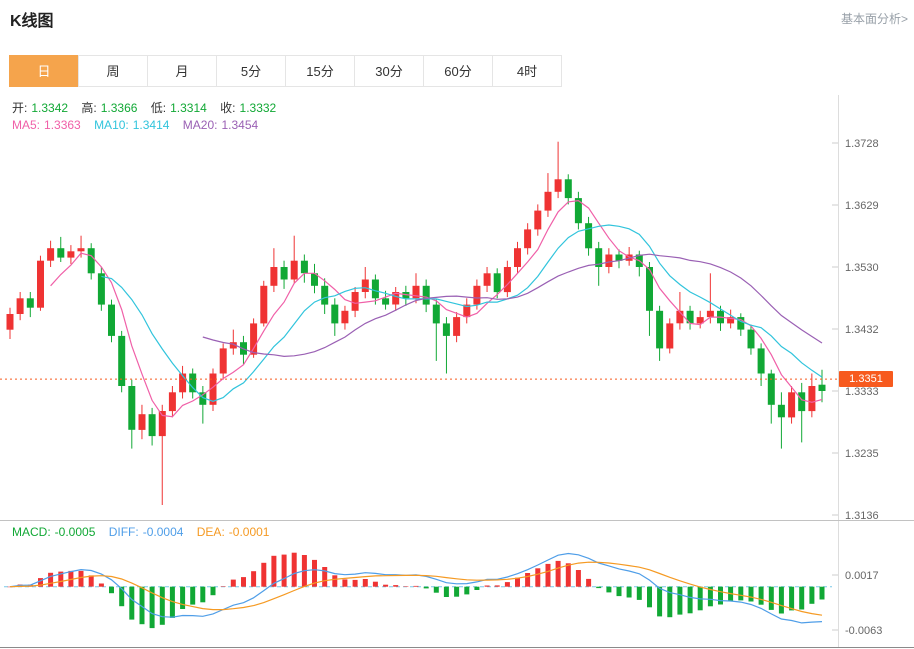  What do you see at coordinates (200, 125) in the screenshot?
I see `ma20-label: MA20:` at bounding box center [200, 125].